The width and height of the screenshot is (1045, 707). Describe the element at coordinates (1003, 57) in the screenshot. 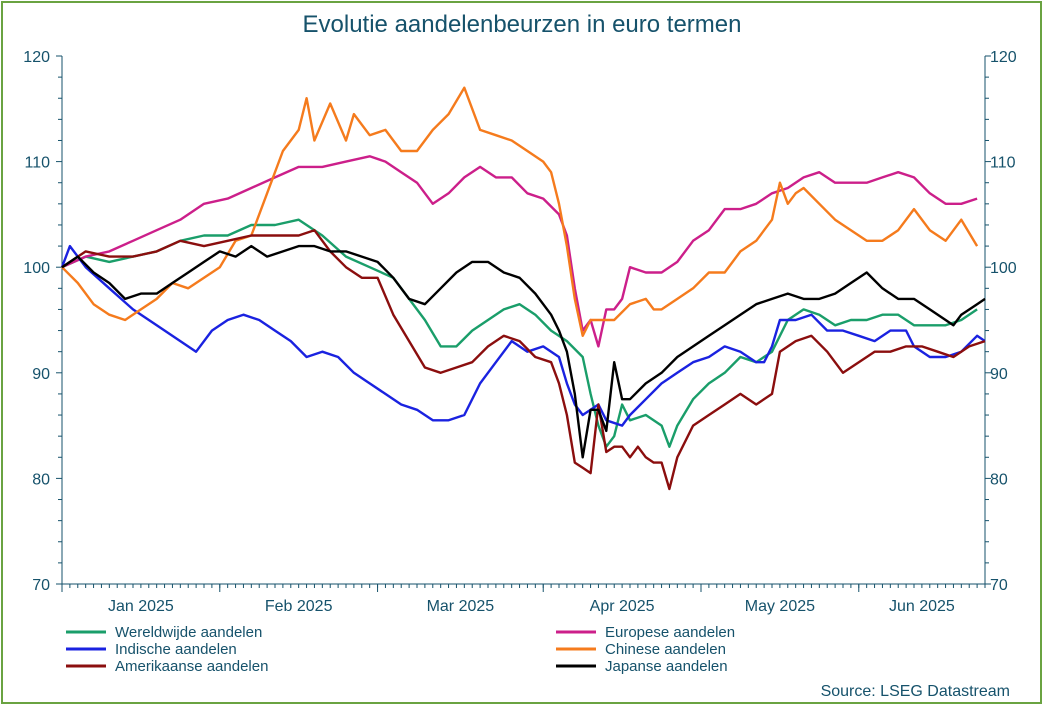

I see `y-tick-label-right: 120` at that location.